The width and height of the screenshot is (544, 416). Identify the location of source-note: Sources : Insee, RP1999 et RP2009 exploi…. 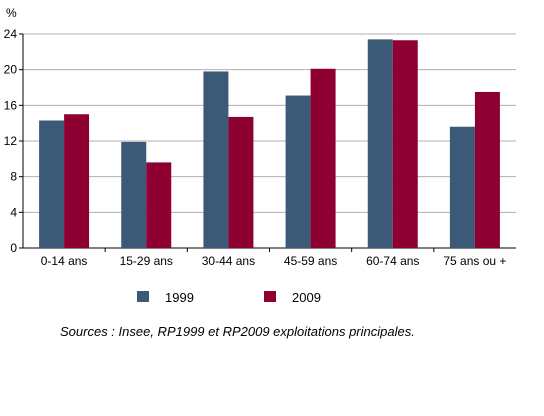
(237, 331).